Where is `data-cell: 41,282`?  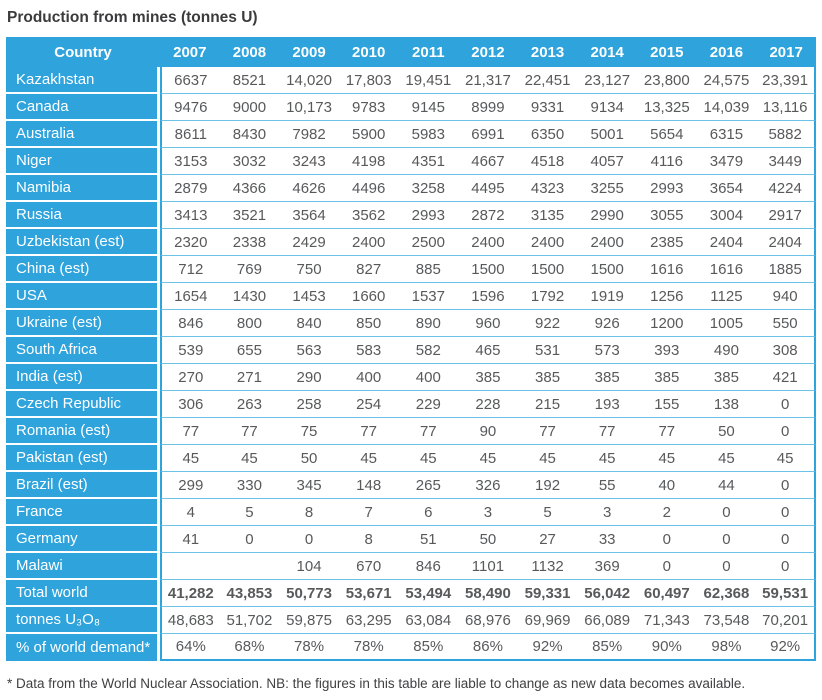
data-cell: 41,282 is located at coordinates (190, 593).